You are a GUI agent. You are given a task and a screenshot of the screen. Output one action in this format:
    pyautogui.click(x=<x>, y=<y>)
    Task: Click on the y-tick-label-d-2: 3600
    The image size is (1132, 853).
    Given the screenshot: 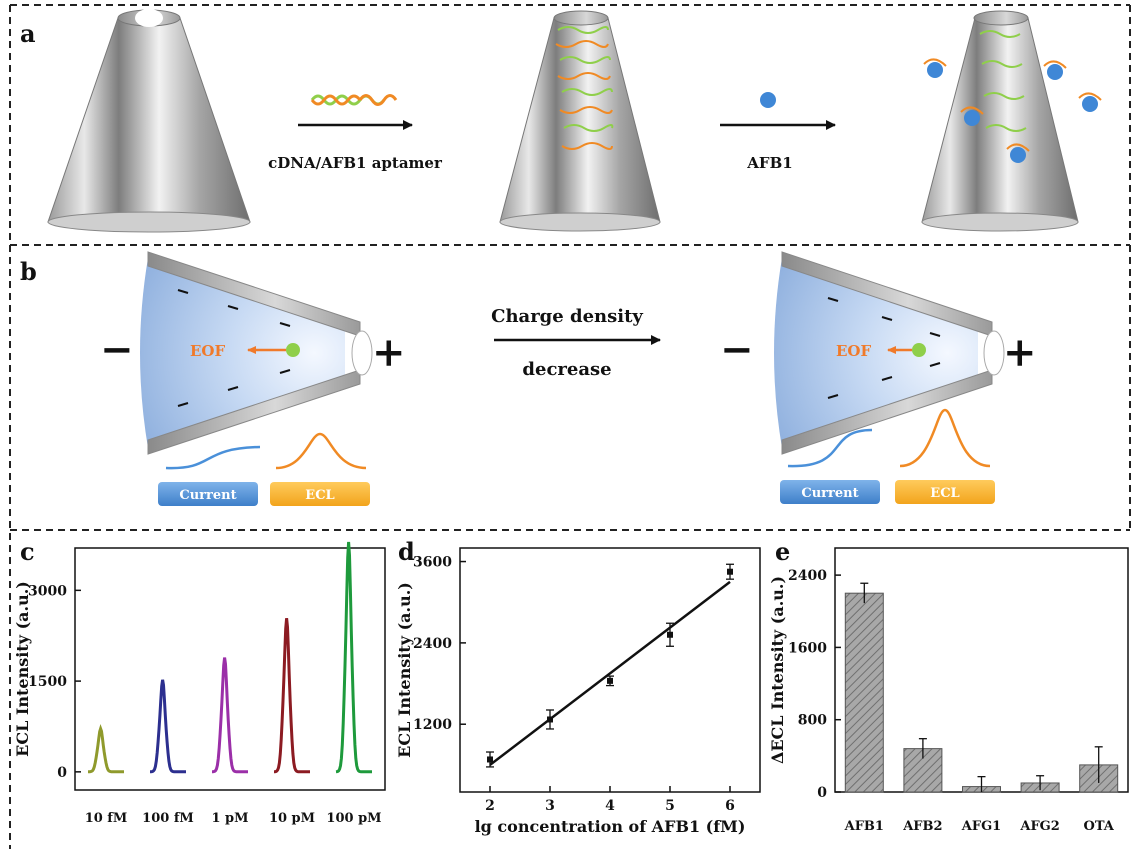 What is the action you would take?
    pyautogui.click(x=432, y=563)
    